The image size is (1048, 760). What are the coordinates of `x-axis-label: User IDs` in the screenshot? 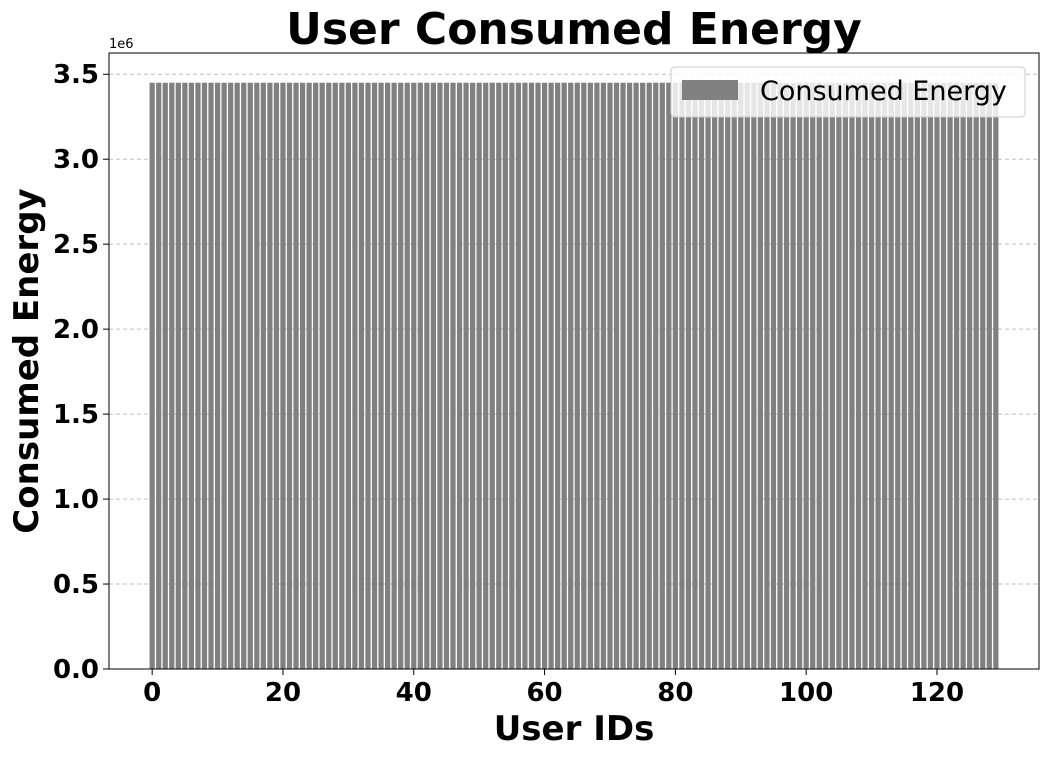 It's located at (574, 729).